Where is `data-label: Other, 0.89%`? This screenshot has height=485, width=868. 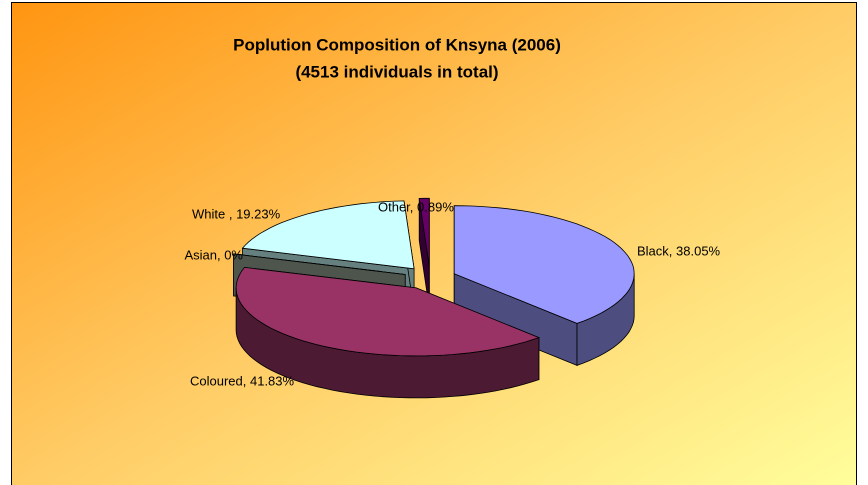
data-label: Other, 0.89% is located at coordinates (416, 206).